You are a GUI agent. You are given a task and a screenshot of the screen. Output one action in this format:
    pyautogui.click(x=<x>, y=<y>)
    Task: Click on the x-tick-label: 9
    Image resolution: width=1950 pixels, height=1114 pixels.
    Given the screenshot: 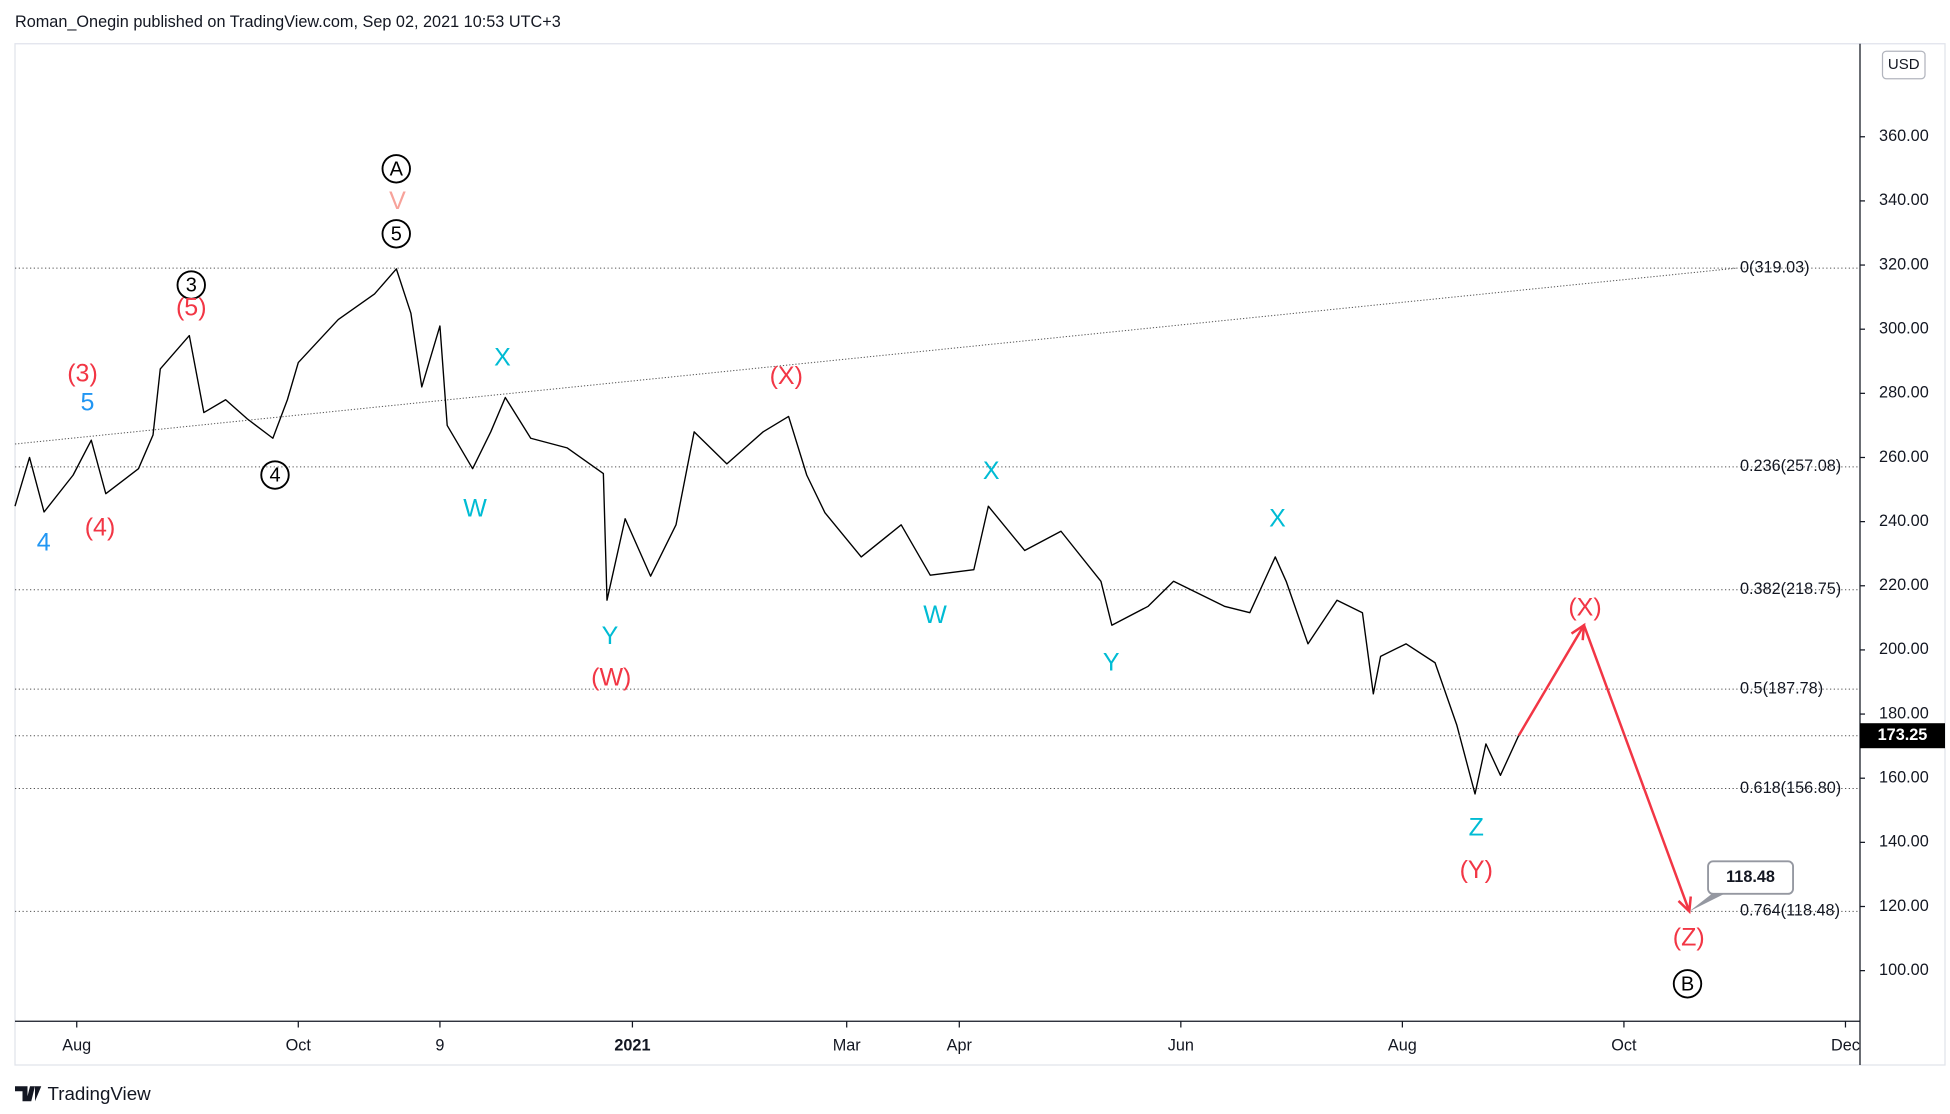 What is the action you would take?
    pyautogui.click(x=439, y=1046)
    